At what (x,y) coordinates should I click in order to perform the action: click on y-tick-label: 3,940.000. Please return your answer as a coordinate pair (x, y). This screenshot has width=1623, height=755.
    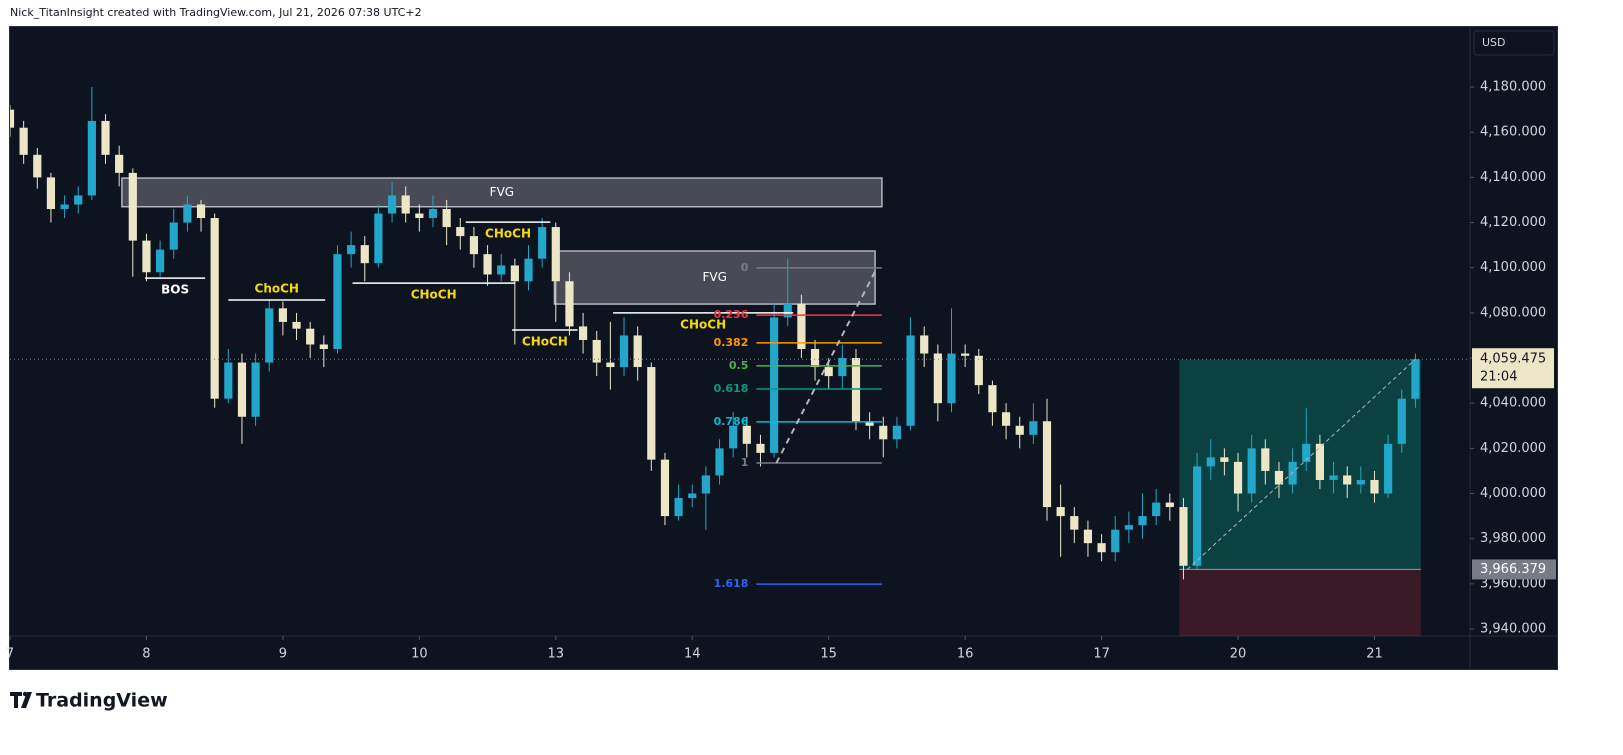
    Looking at the image, I should click on (1513, 629).